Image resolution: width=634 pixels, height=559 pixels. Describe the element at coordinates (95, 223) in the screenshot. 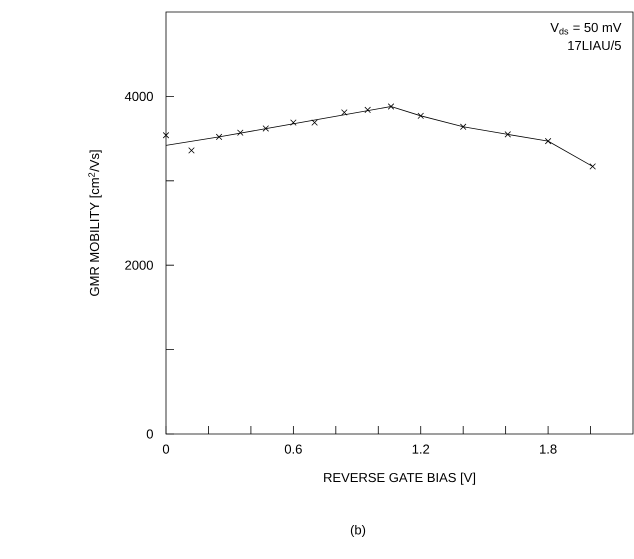

I see `y-axis-title: GMR MOBILITY [cm$^{2}$/Vs]` at that location.